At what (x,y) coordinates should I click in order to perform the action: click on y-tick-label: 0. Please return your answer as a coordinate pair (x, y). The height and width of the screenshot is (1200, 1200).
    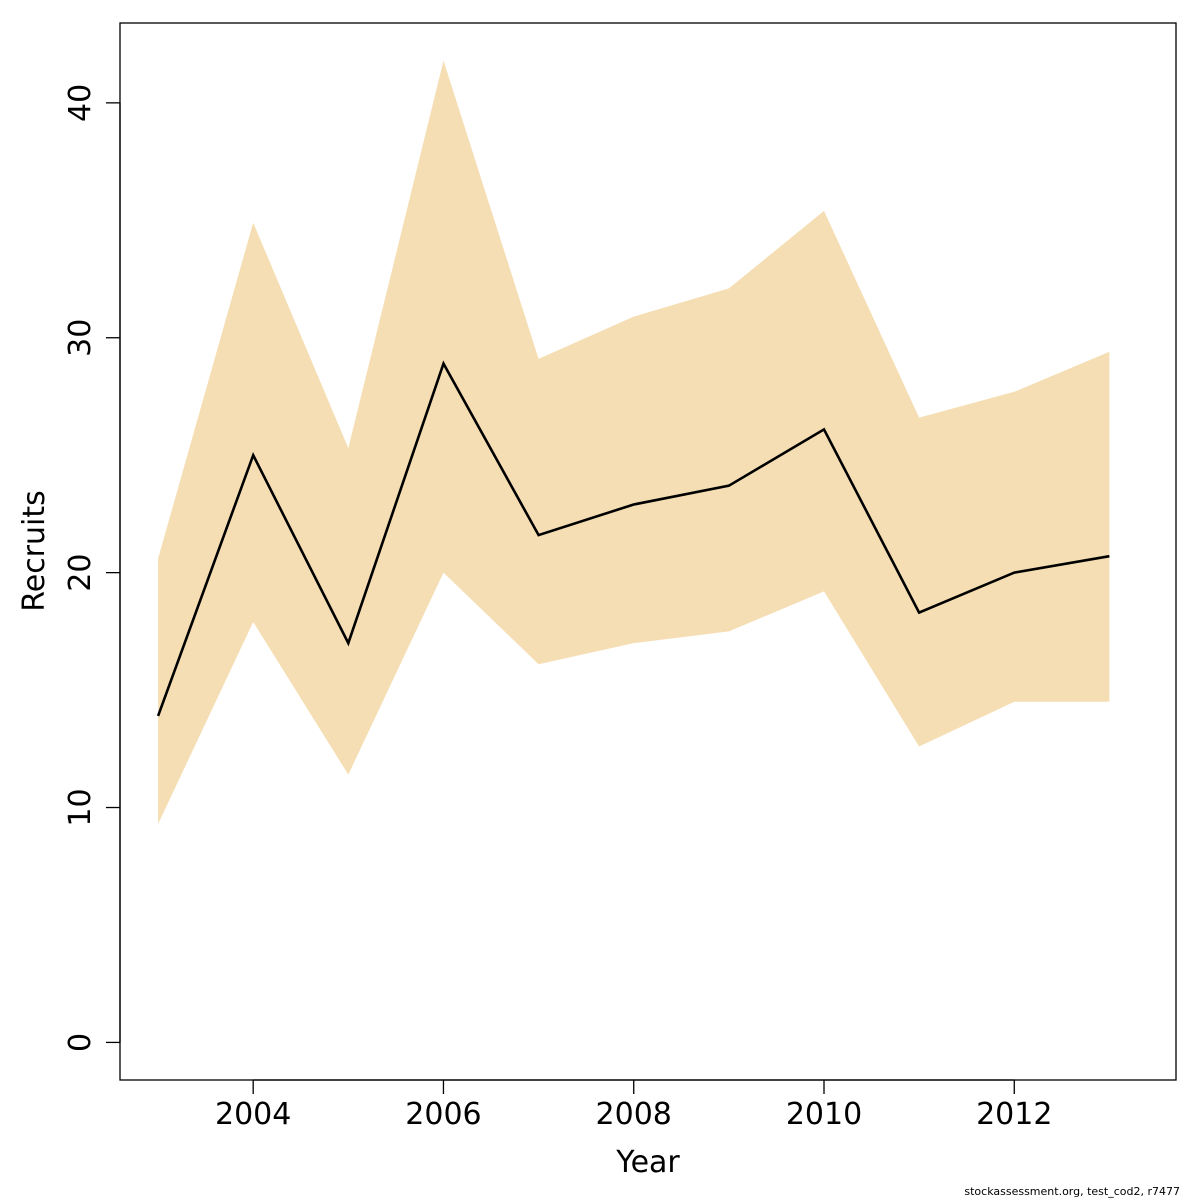
    Looking at the image, I should click on (80, 1042).